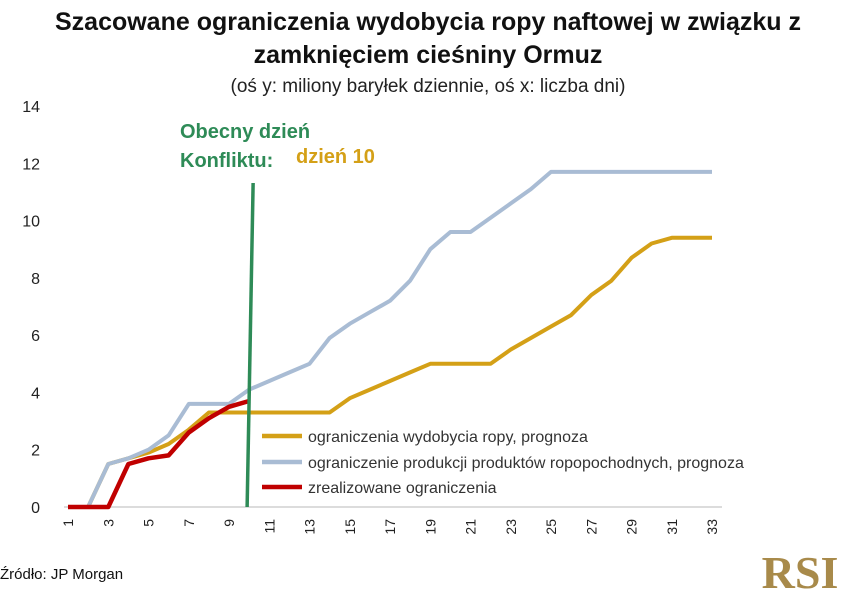 The height and width of the screenshot is (605, 856). What do you see at coordinates (350, 527) in the screenshot?
I see `x-tick-label: 15` at bounding box center [350, 527].